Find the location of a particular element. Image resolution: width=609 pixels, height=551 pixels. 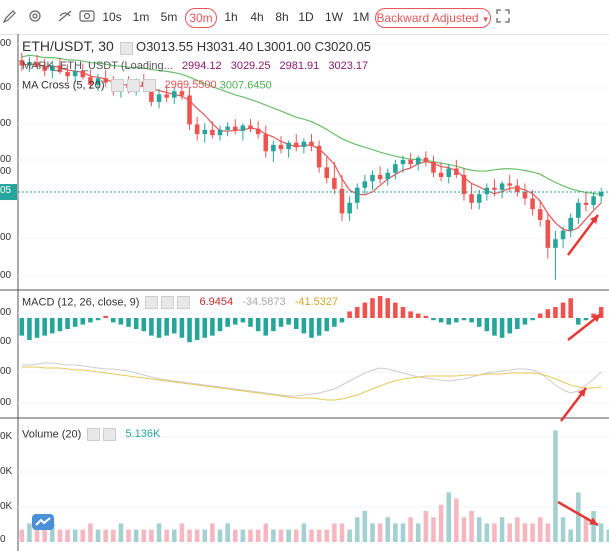

interval-5m: 5m is located at coordinates (169, 17).